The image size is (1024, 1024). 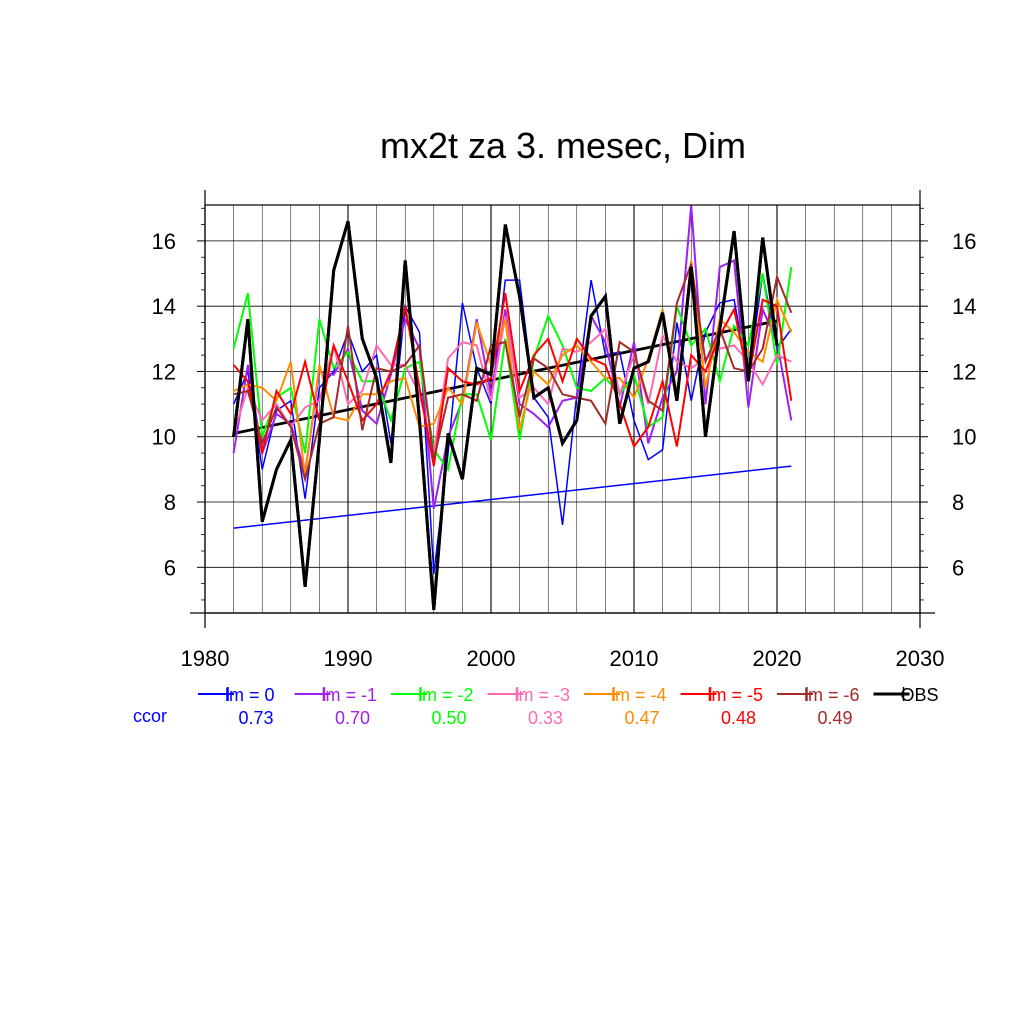 I want to click on y-tick-label-right: 6, so click(x=958, y=567).